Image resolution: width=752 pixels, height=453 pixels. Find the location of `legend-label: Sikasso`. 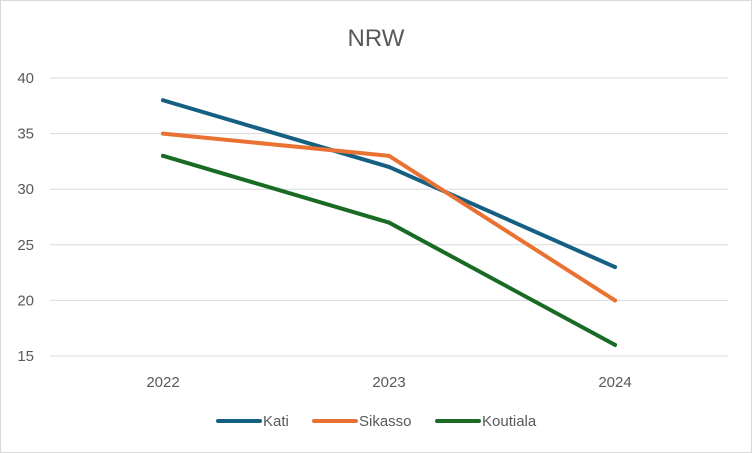

legend-label: Sikasso is located at coordinates (385, 421).